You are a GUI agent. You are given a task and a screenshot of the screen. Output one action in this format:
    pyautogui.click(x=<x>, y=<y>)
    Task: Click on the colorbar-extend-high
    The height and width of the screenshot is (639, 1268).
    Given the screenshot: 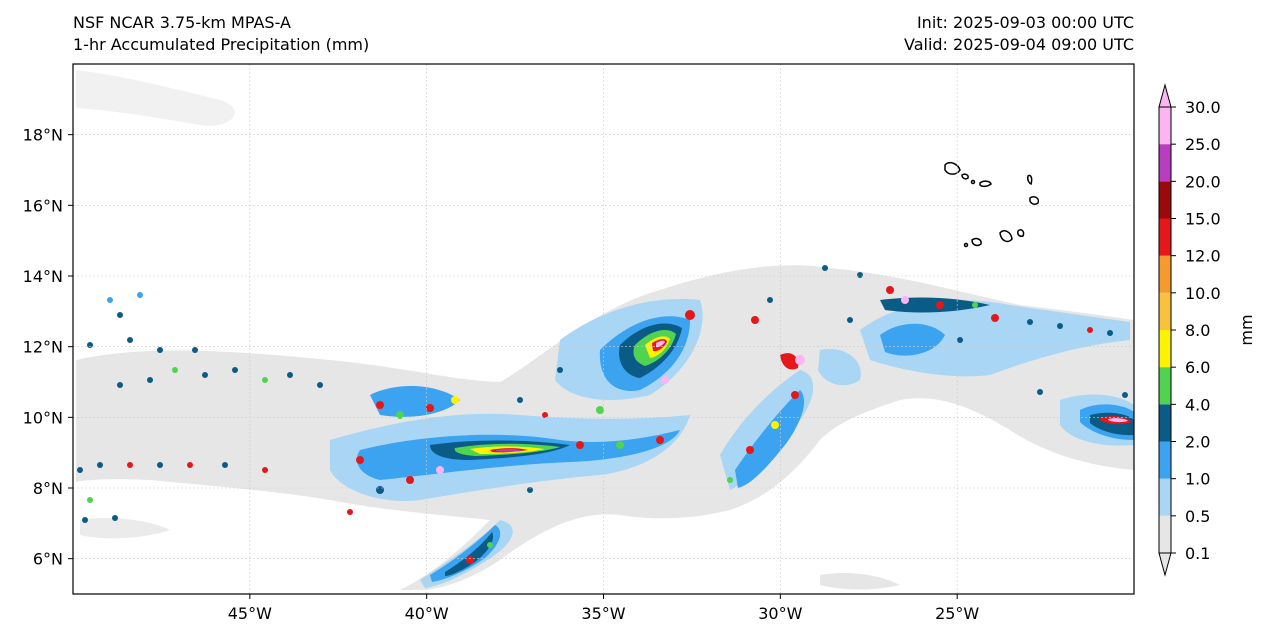 What is the action you would take?
    pyautogui.click(x=1165, y=95)
    